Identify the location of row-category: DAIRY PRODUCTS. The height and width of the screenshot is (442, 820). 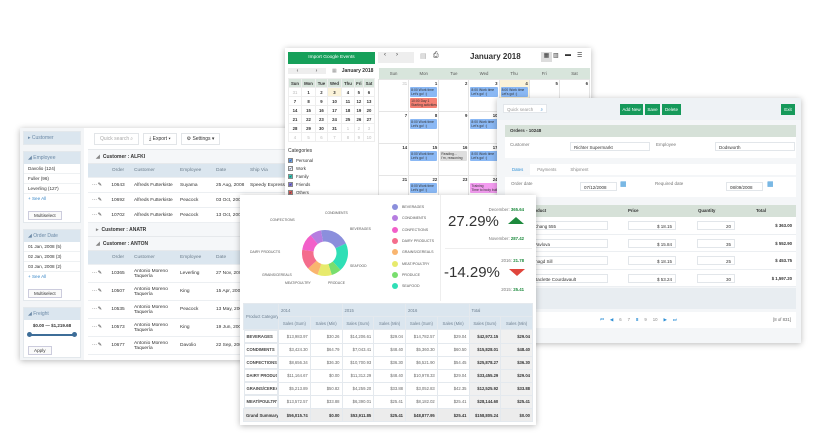
(260, 375).